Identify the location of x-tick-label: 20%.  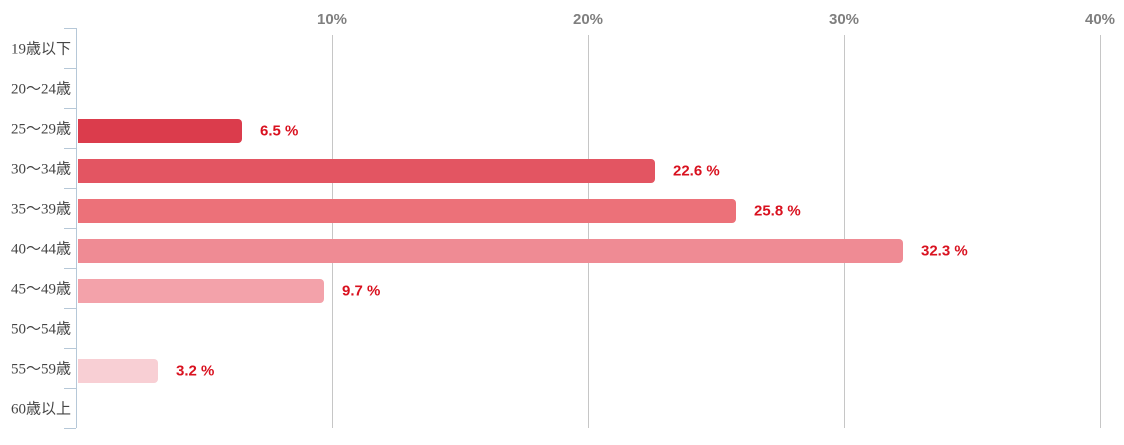
(588, 19).